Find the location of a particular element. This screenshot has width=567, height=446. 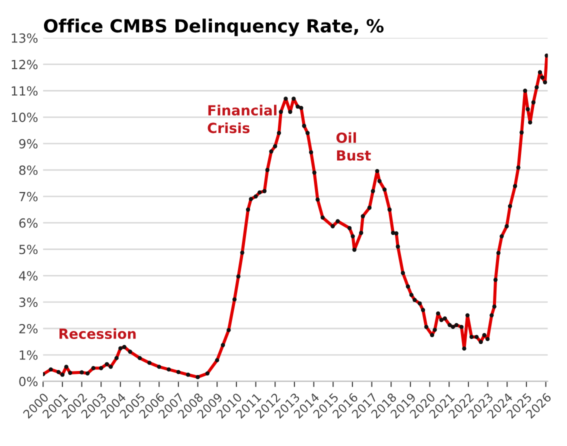

y-tick-label: 0% is located at coordinates (28, 381).